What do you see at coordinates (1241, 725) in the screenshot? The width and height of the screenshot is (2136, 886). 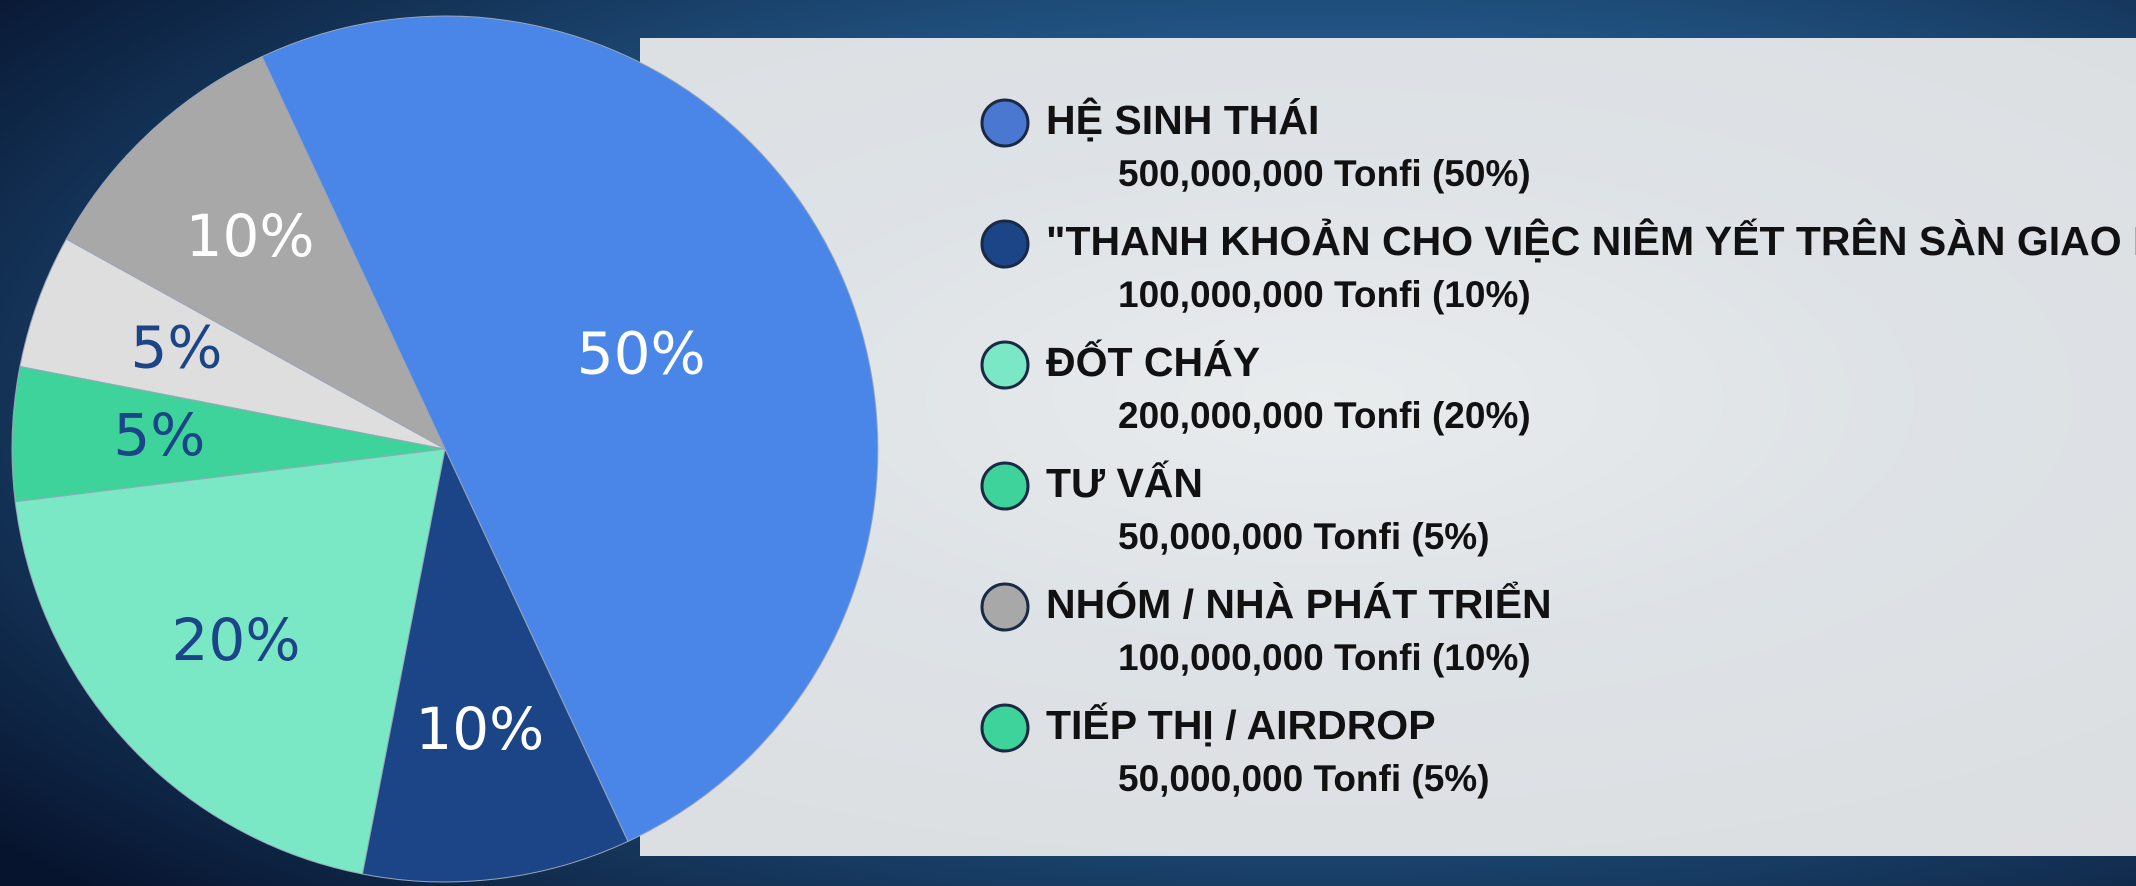 I see `legend-label: TIẾP THỊ / AIRDROP` at bounding box center [1241, 725].